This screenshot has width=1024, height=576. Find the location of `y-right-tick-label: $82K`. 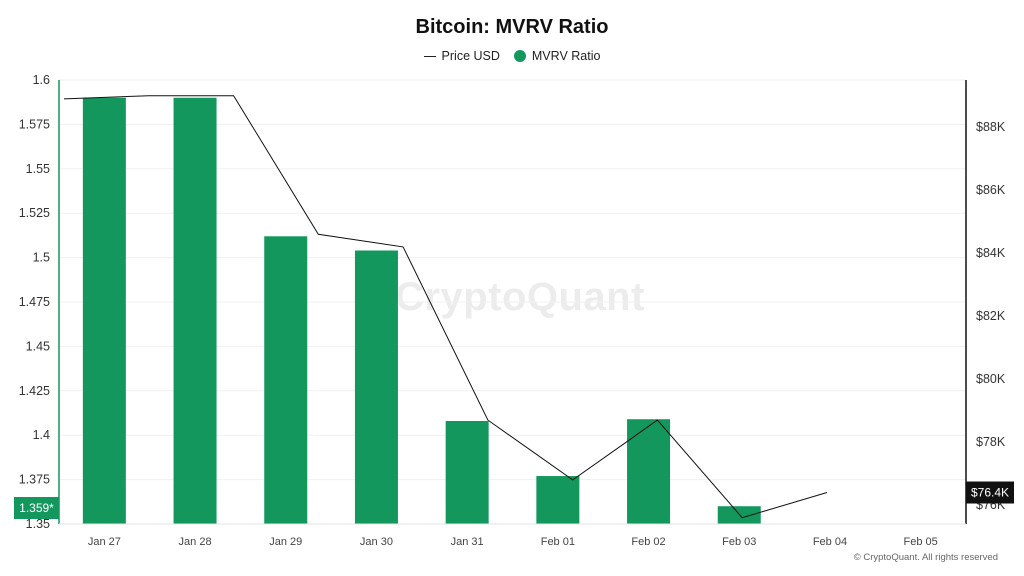

y-right-tick-label: $82K is located at coordinates (991, 316).